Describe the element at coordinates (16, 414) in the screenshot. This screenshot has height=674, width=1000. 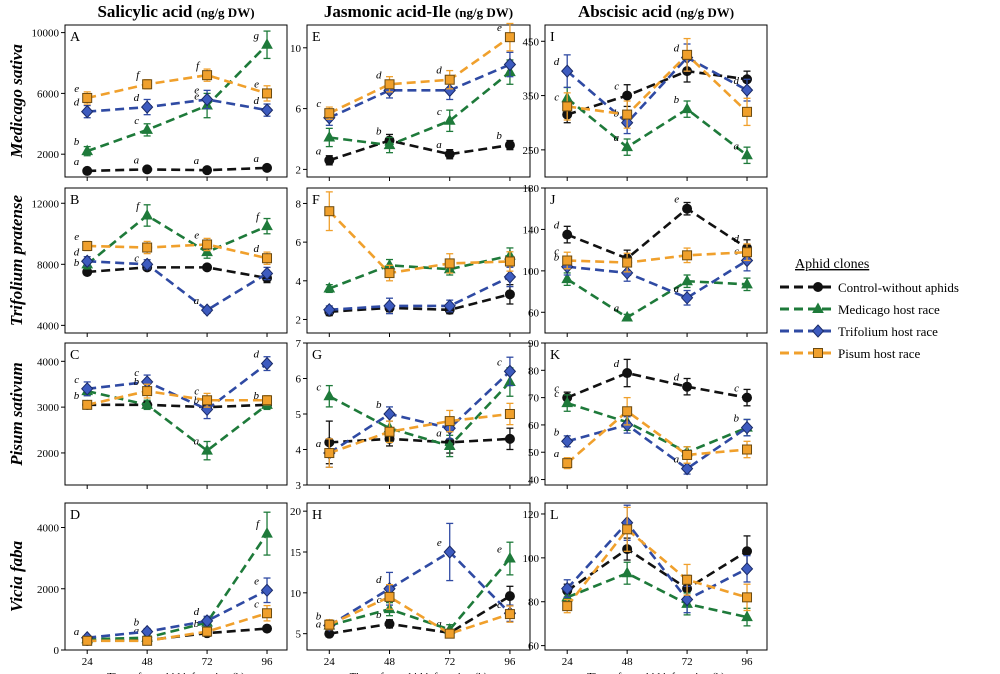
I see `row-title-pisum-sativum: Pisum sativum` at that location.